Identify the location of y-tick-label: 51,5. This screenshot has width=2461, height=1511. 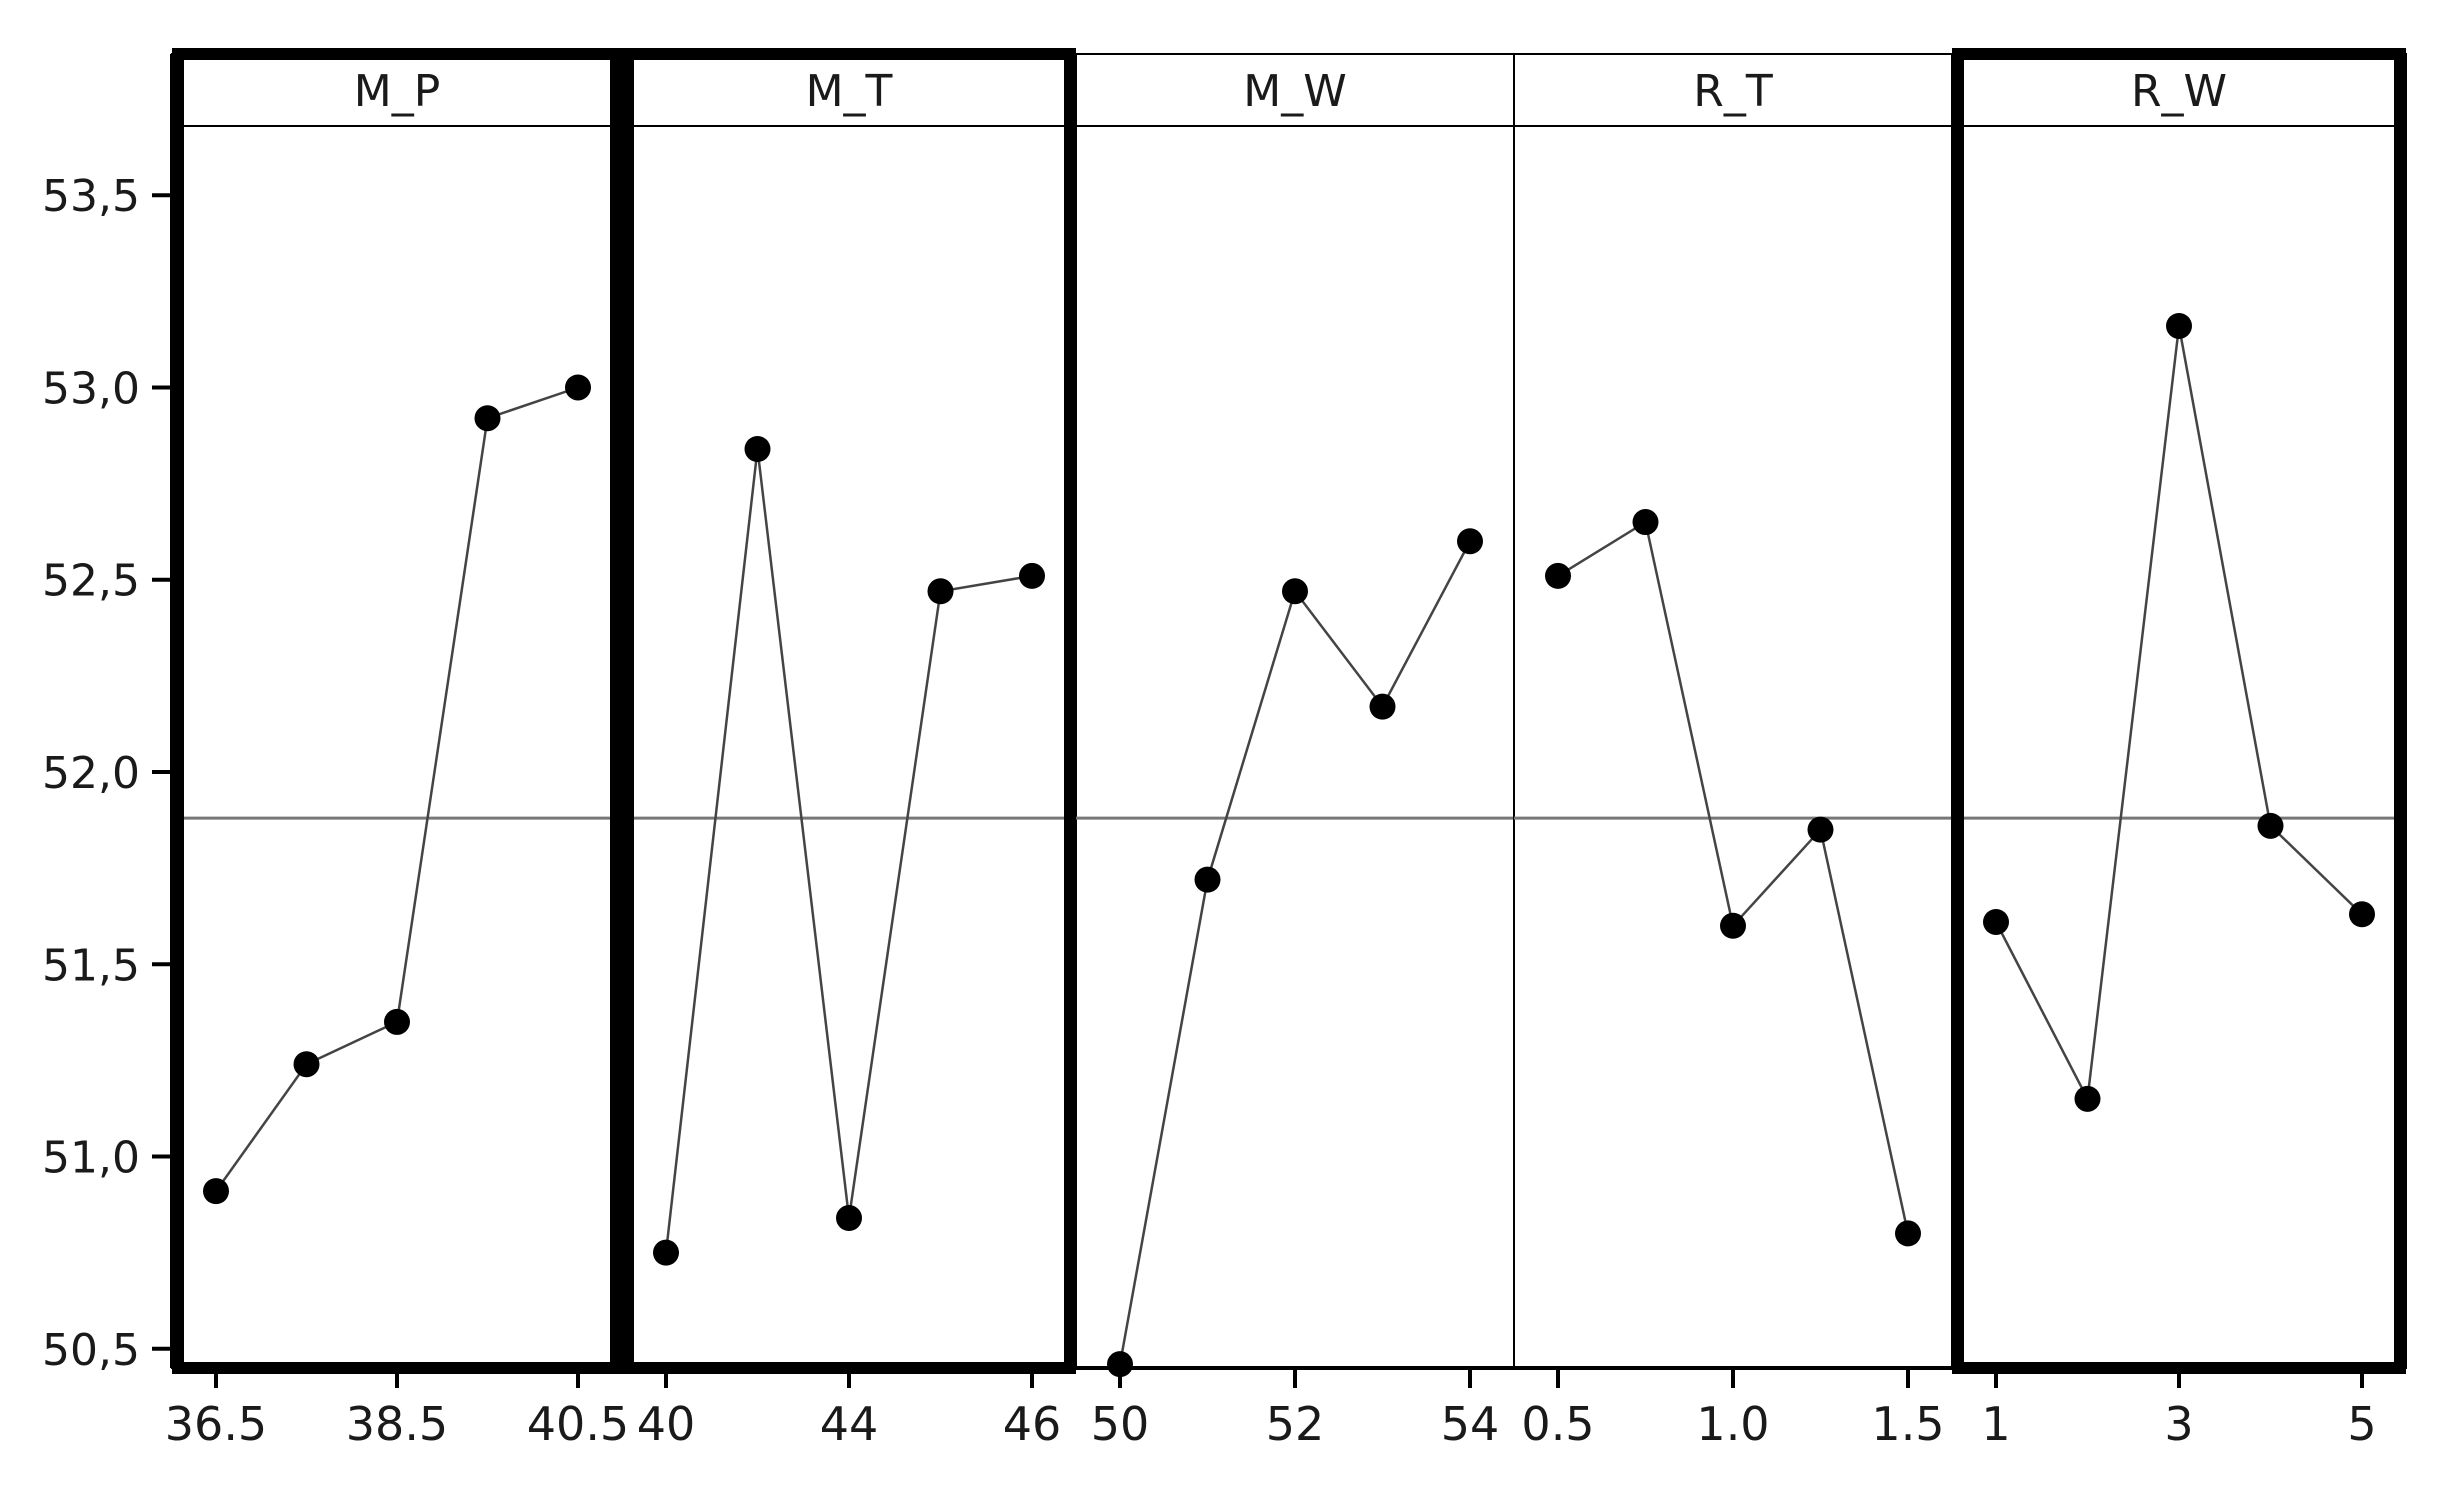
(91, 965).